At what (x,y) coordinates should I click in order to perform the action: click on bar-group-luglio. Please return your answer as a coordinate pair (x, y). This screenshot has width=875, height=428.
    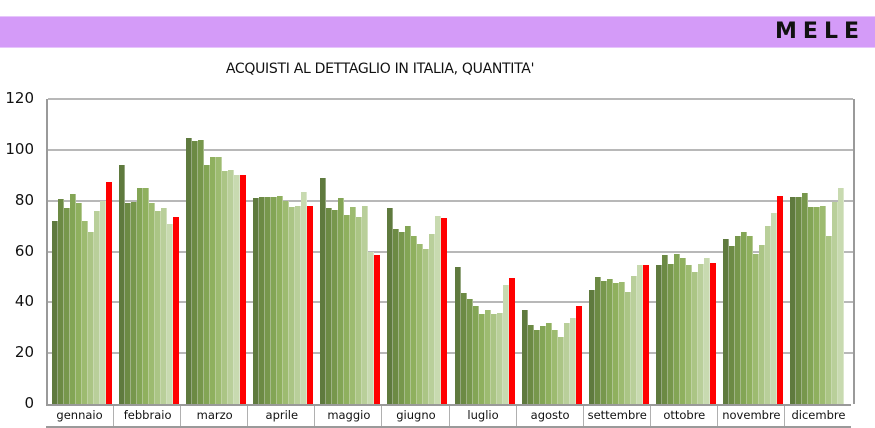
    Looking at the image, I should click on (484, 251).